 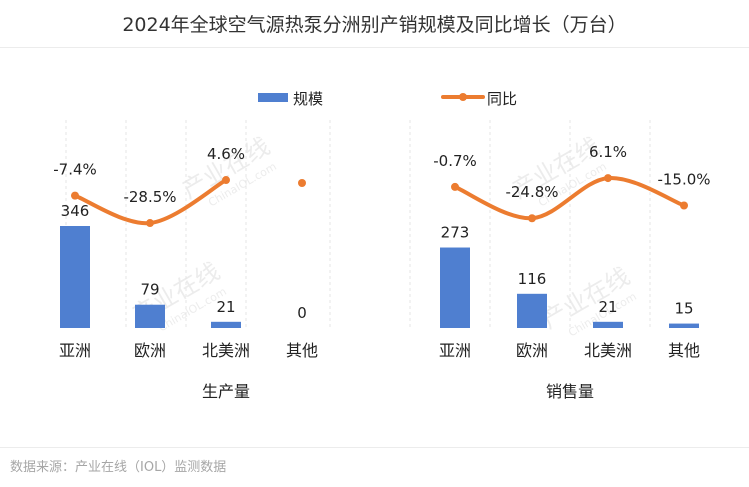 What do you see at coordinates (387, 99) in the screenshot?
I see `legend: 规模 同比` at bounding box center [387, 99].